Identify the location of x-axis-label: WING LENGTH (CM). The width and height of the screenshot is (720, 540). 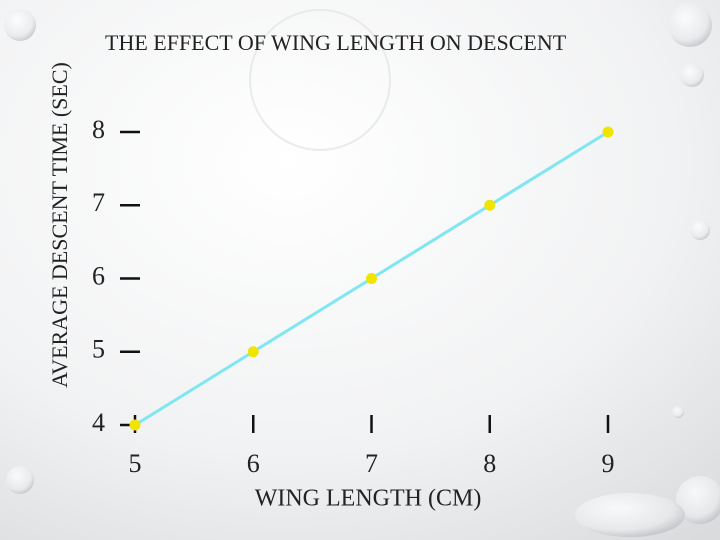
(368, 499).